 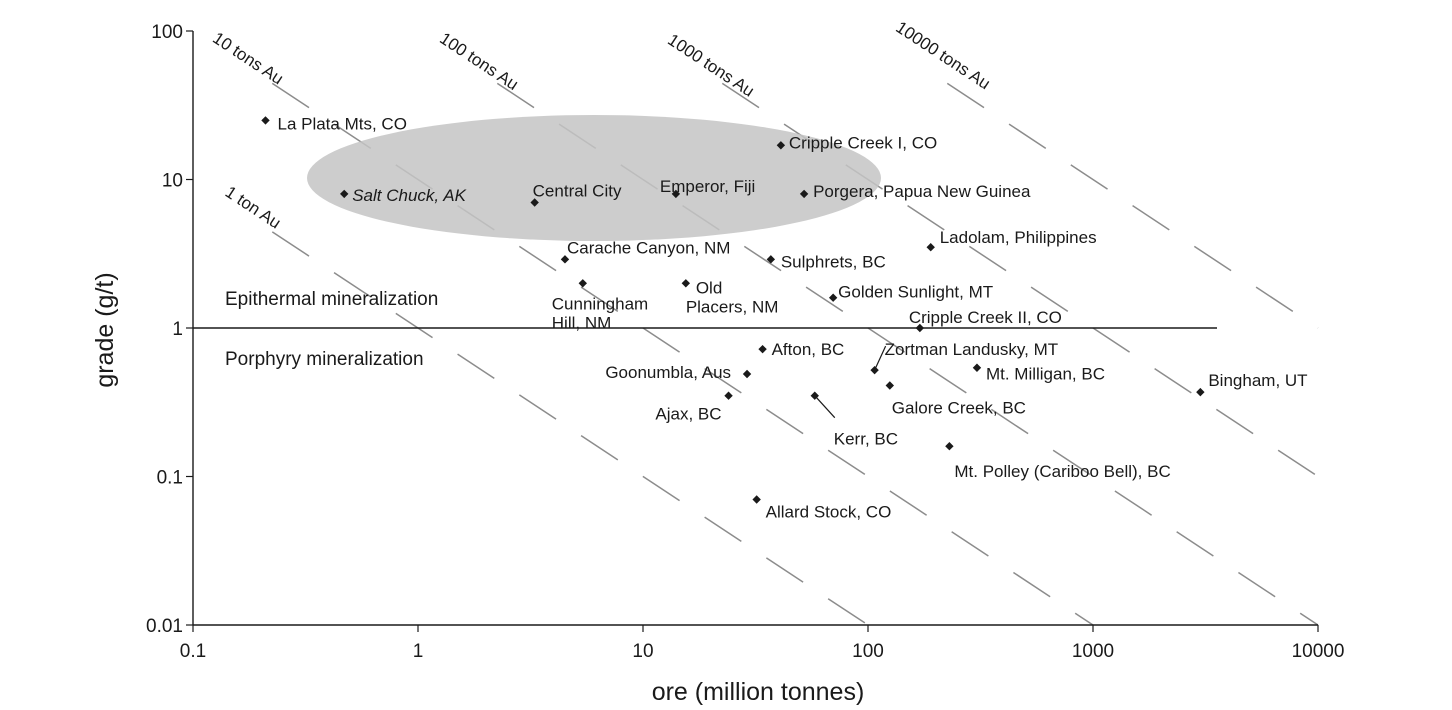 What do you see at coordinates (710, 65) in the screenshot?
I see `contour-label: 1000 tons Au` at bounding box center [710, 65].